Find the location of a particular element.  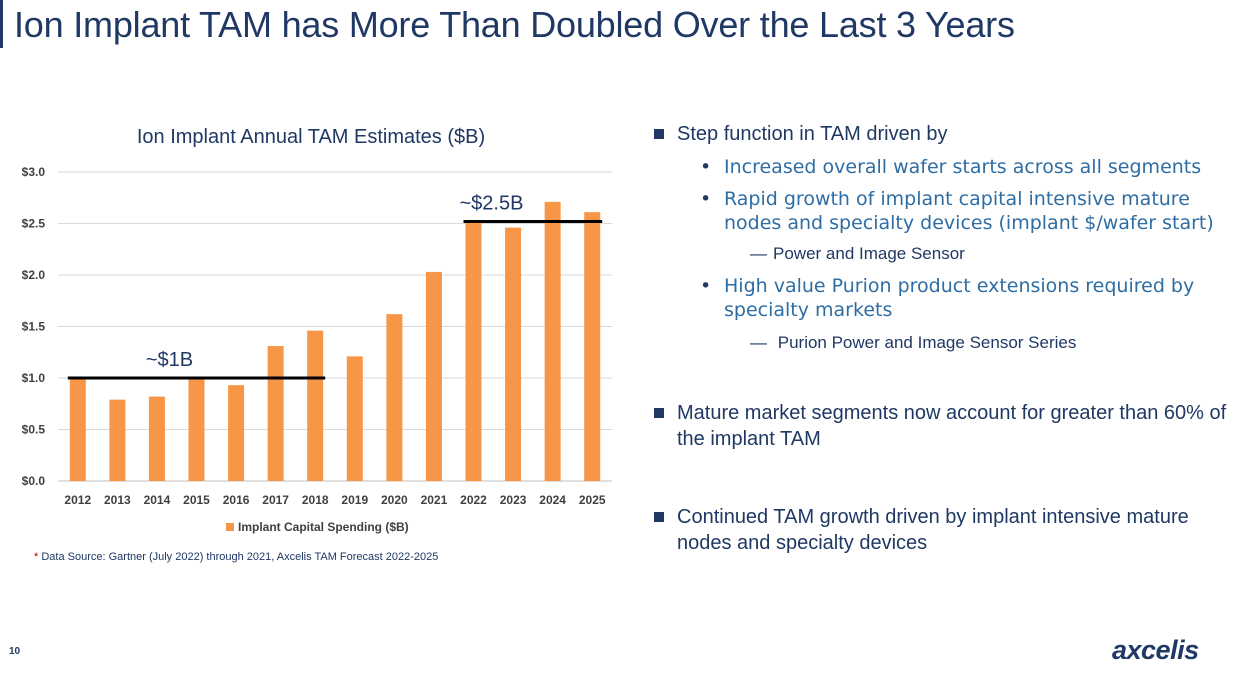

y-tick-label: $1.5 is located at coordinates (34, 327).